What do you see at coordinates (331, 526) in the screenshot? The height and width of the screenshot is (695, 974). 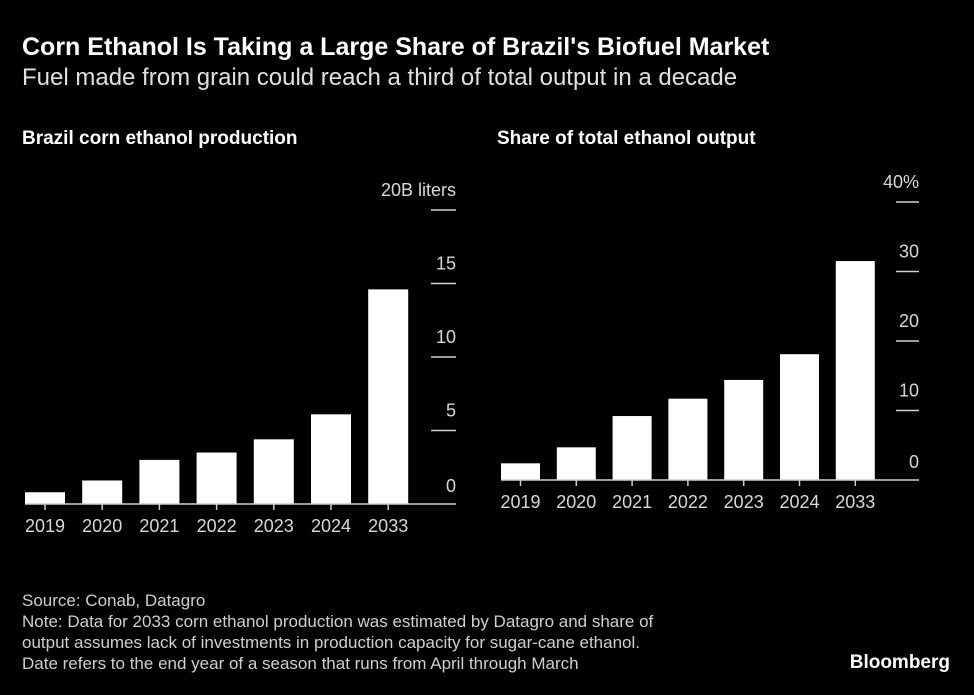 I see `left-xtick-label: 2024` at bounding box center [331, 526].